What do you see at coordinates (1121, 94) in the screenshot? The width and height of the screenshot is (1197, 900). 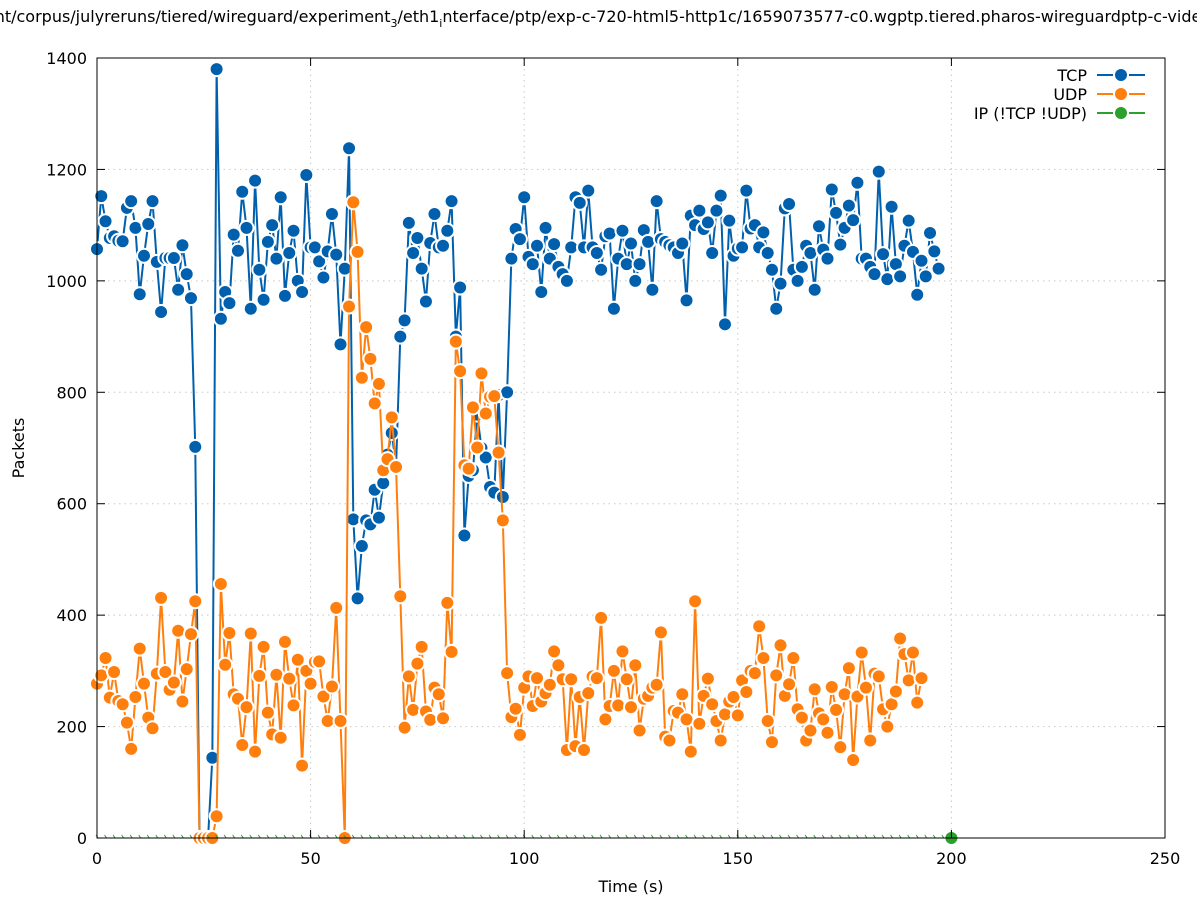 I see `legend-marker` at bounding box center [1121, 94].